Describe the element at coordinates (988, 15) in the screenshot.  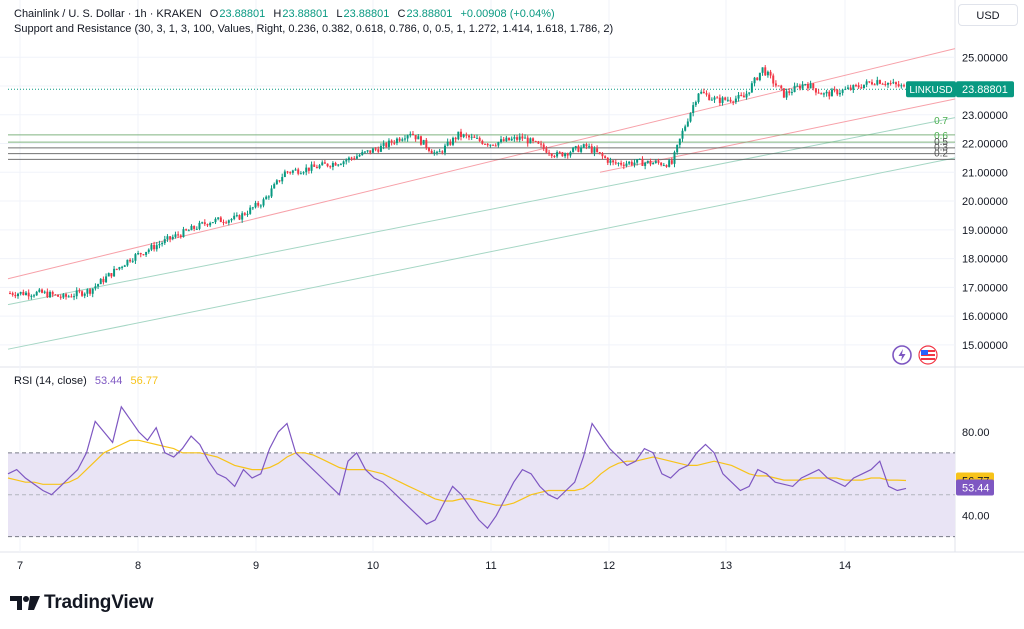
I see `currency-button: USD` at that location.